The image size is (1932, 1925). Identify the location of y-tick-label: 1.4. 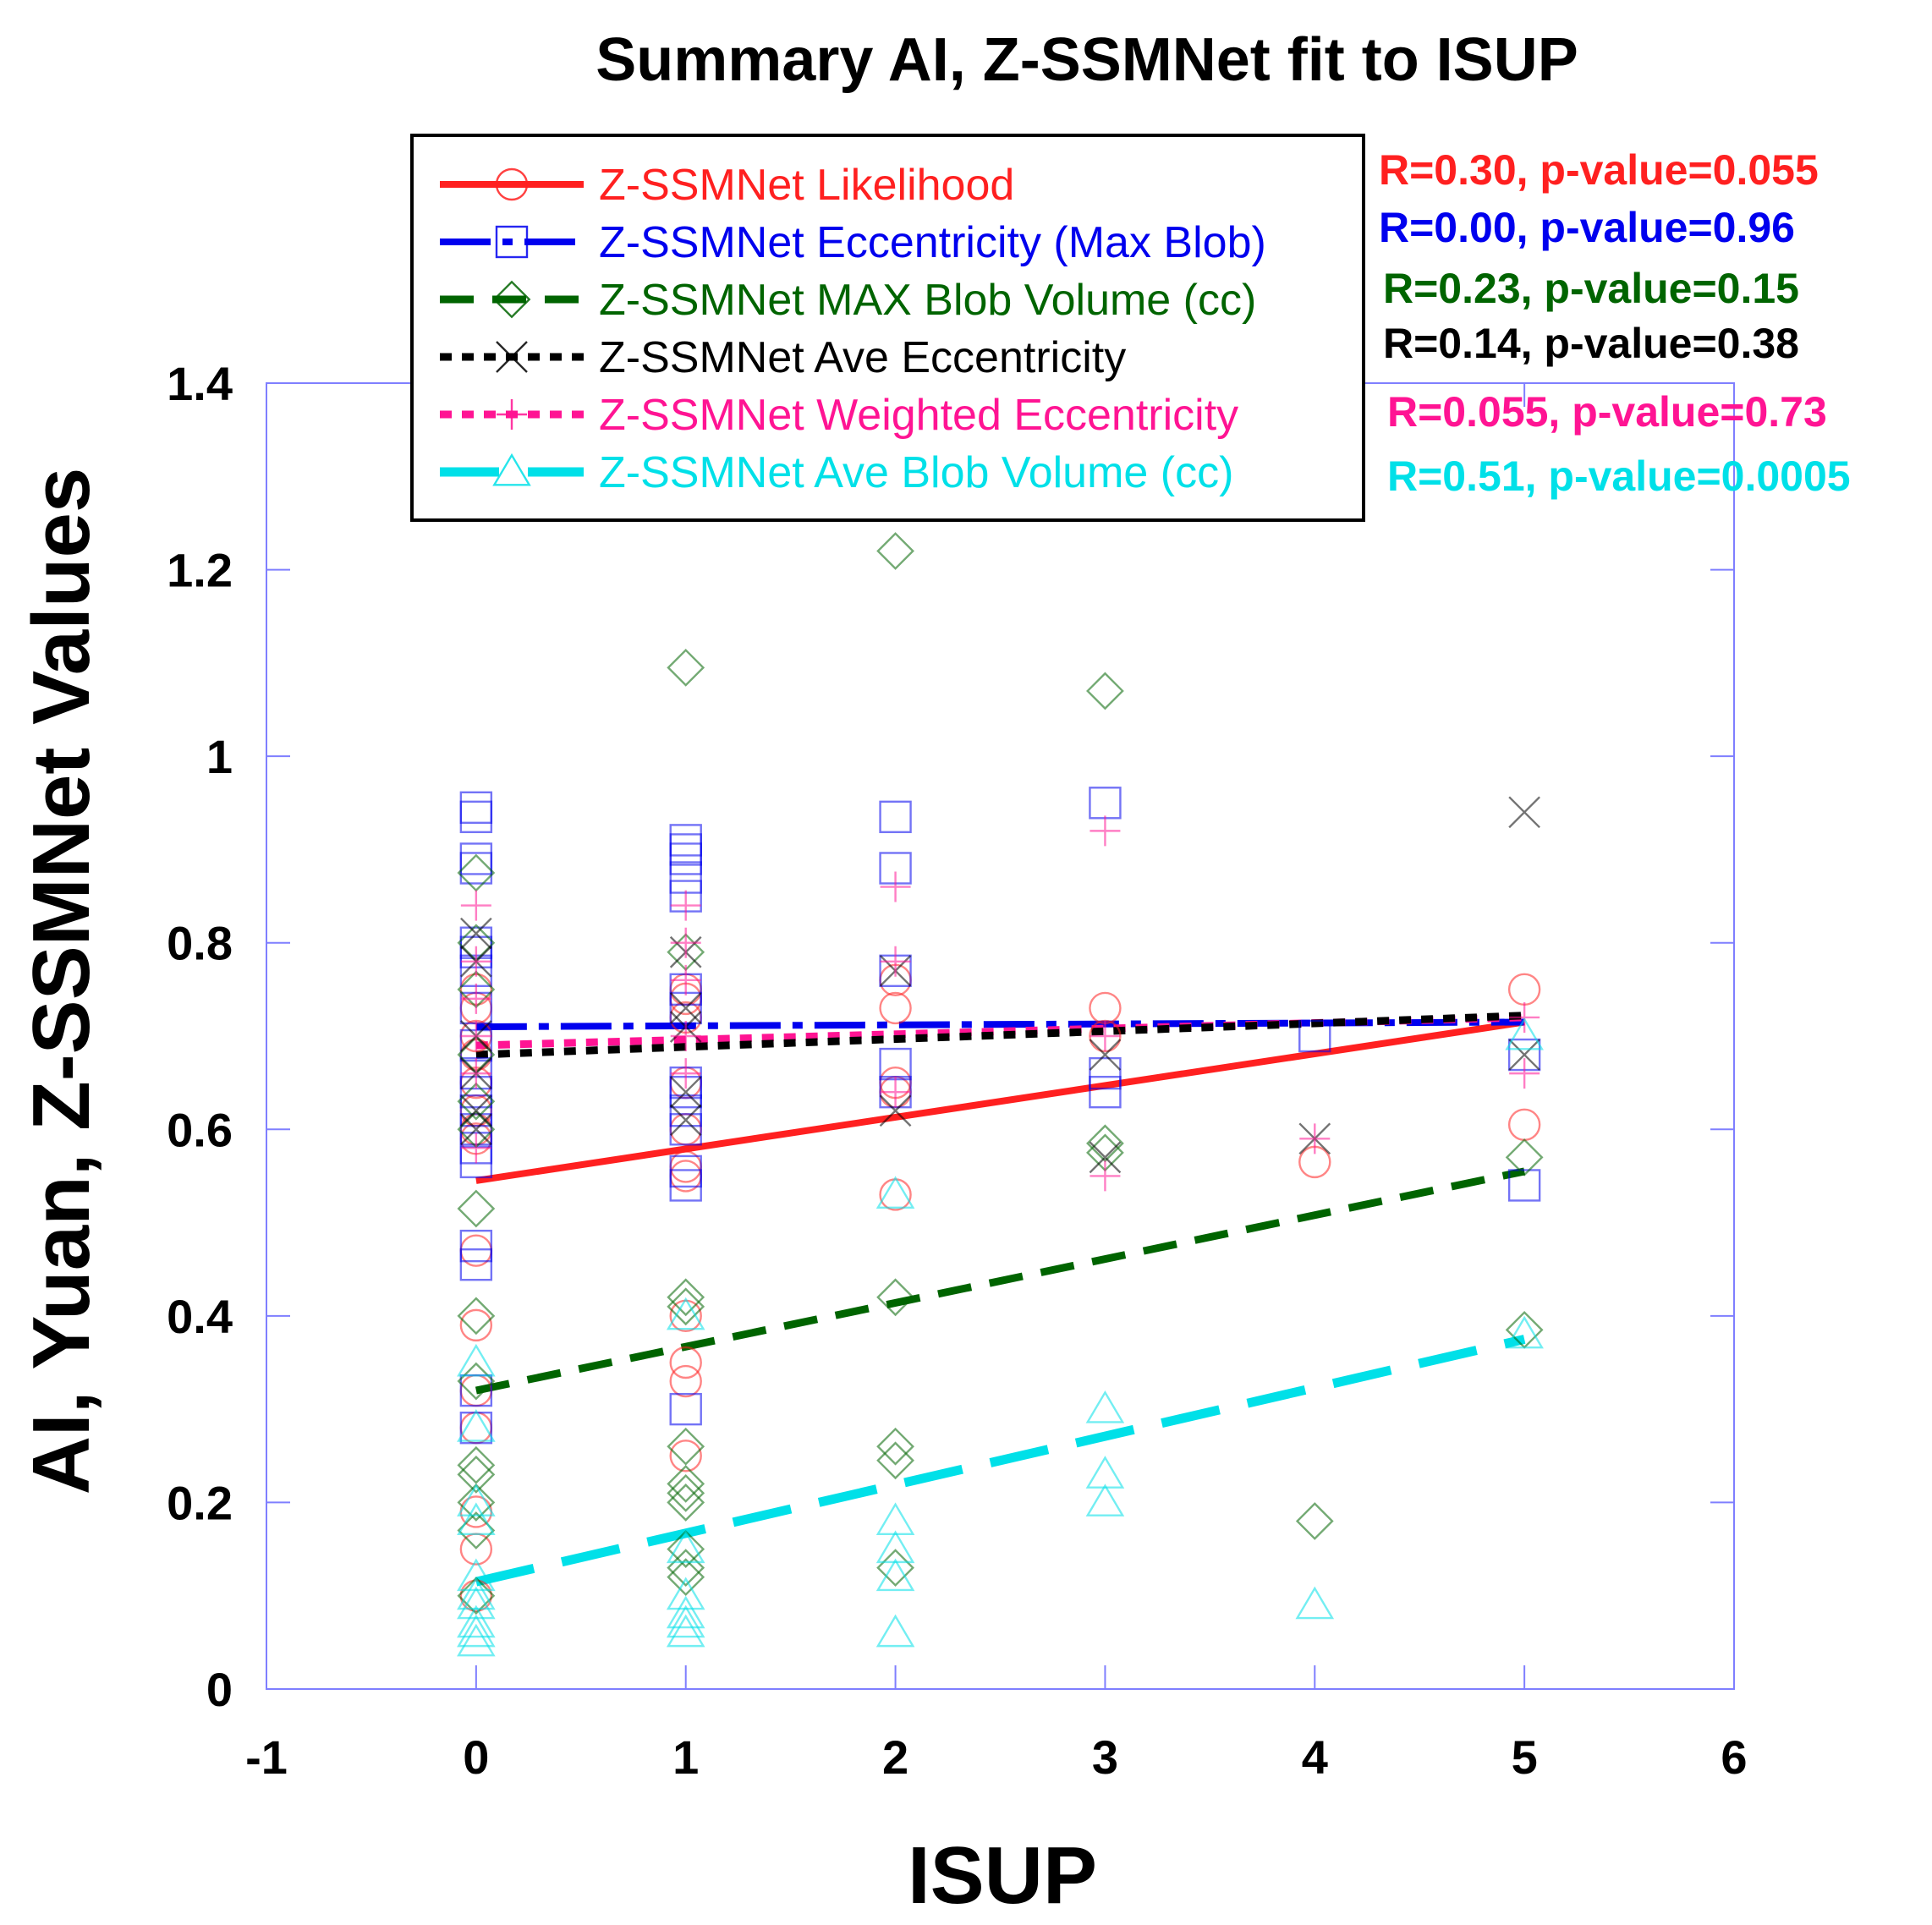
(200, 383).